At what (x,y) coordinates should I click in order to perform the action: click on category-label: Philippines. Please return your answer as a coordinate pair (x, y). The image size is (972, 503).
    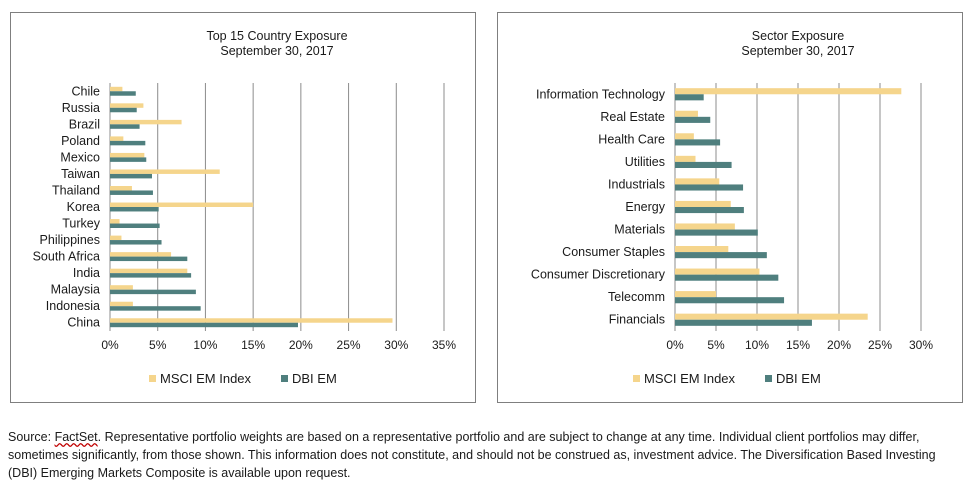
    Looking at the image, I should click on (70, 240).